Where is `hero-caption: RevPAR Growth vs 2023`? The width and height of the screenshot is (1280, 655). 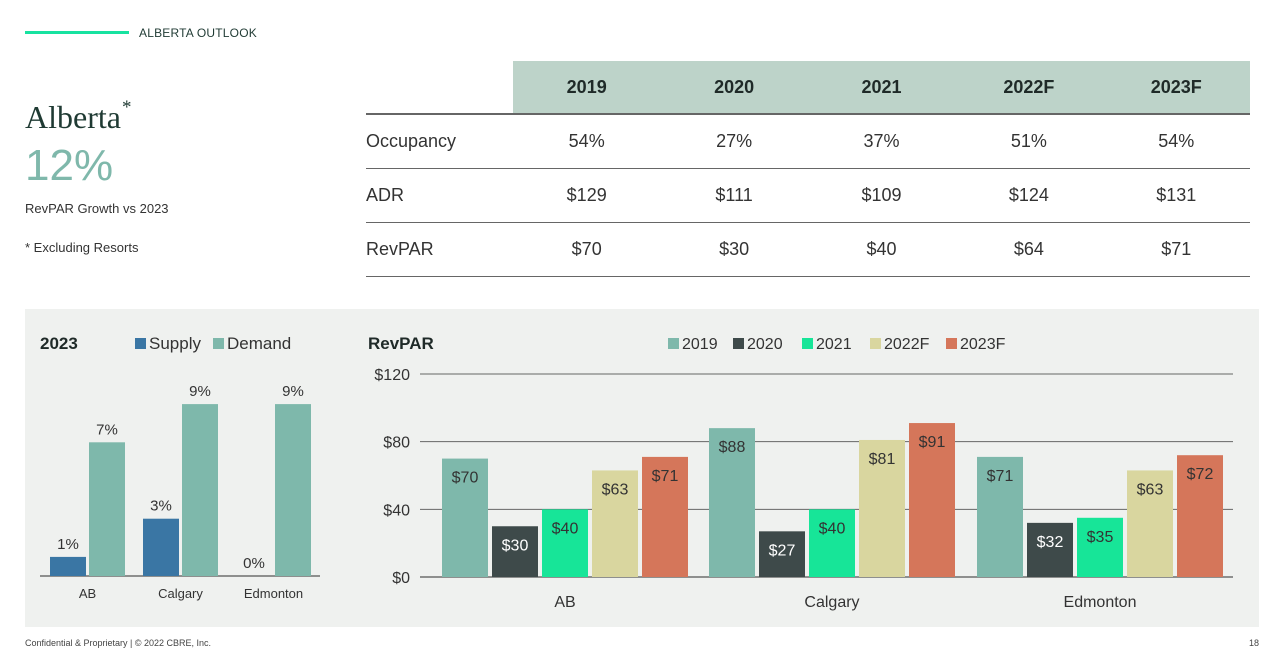 hero-caption: RevPAR Growth vs 2023 is located at coordinates (97, 208).